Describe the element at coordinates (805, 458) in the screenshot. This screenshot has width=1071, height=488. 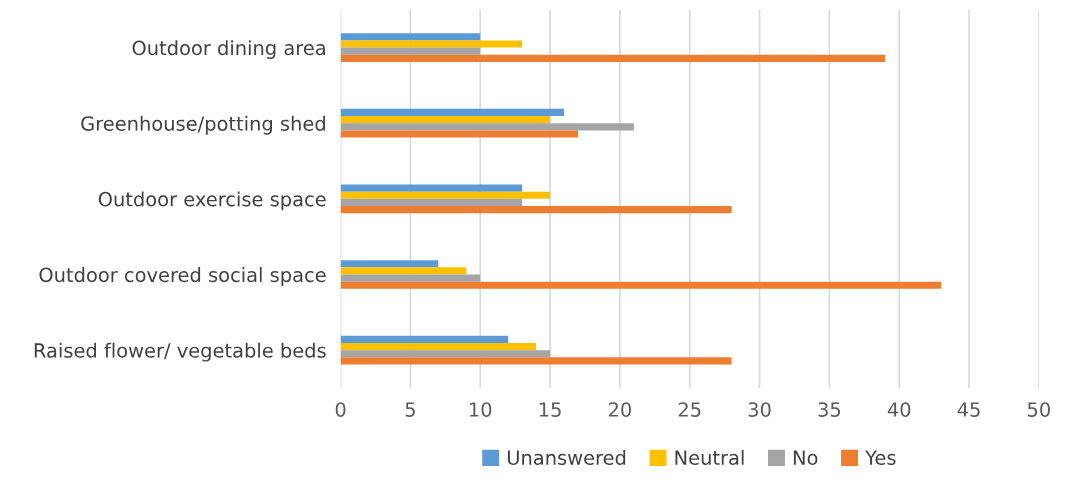
I see `legend-label: No` at that location.